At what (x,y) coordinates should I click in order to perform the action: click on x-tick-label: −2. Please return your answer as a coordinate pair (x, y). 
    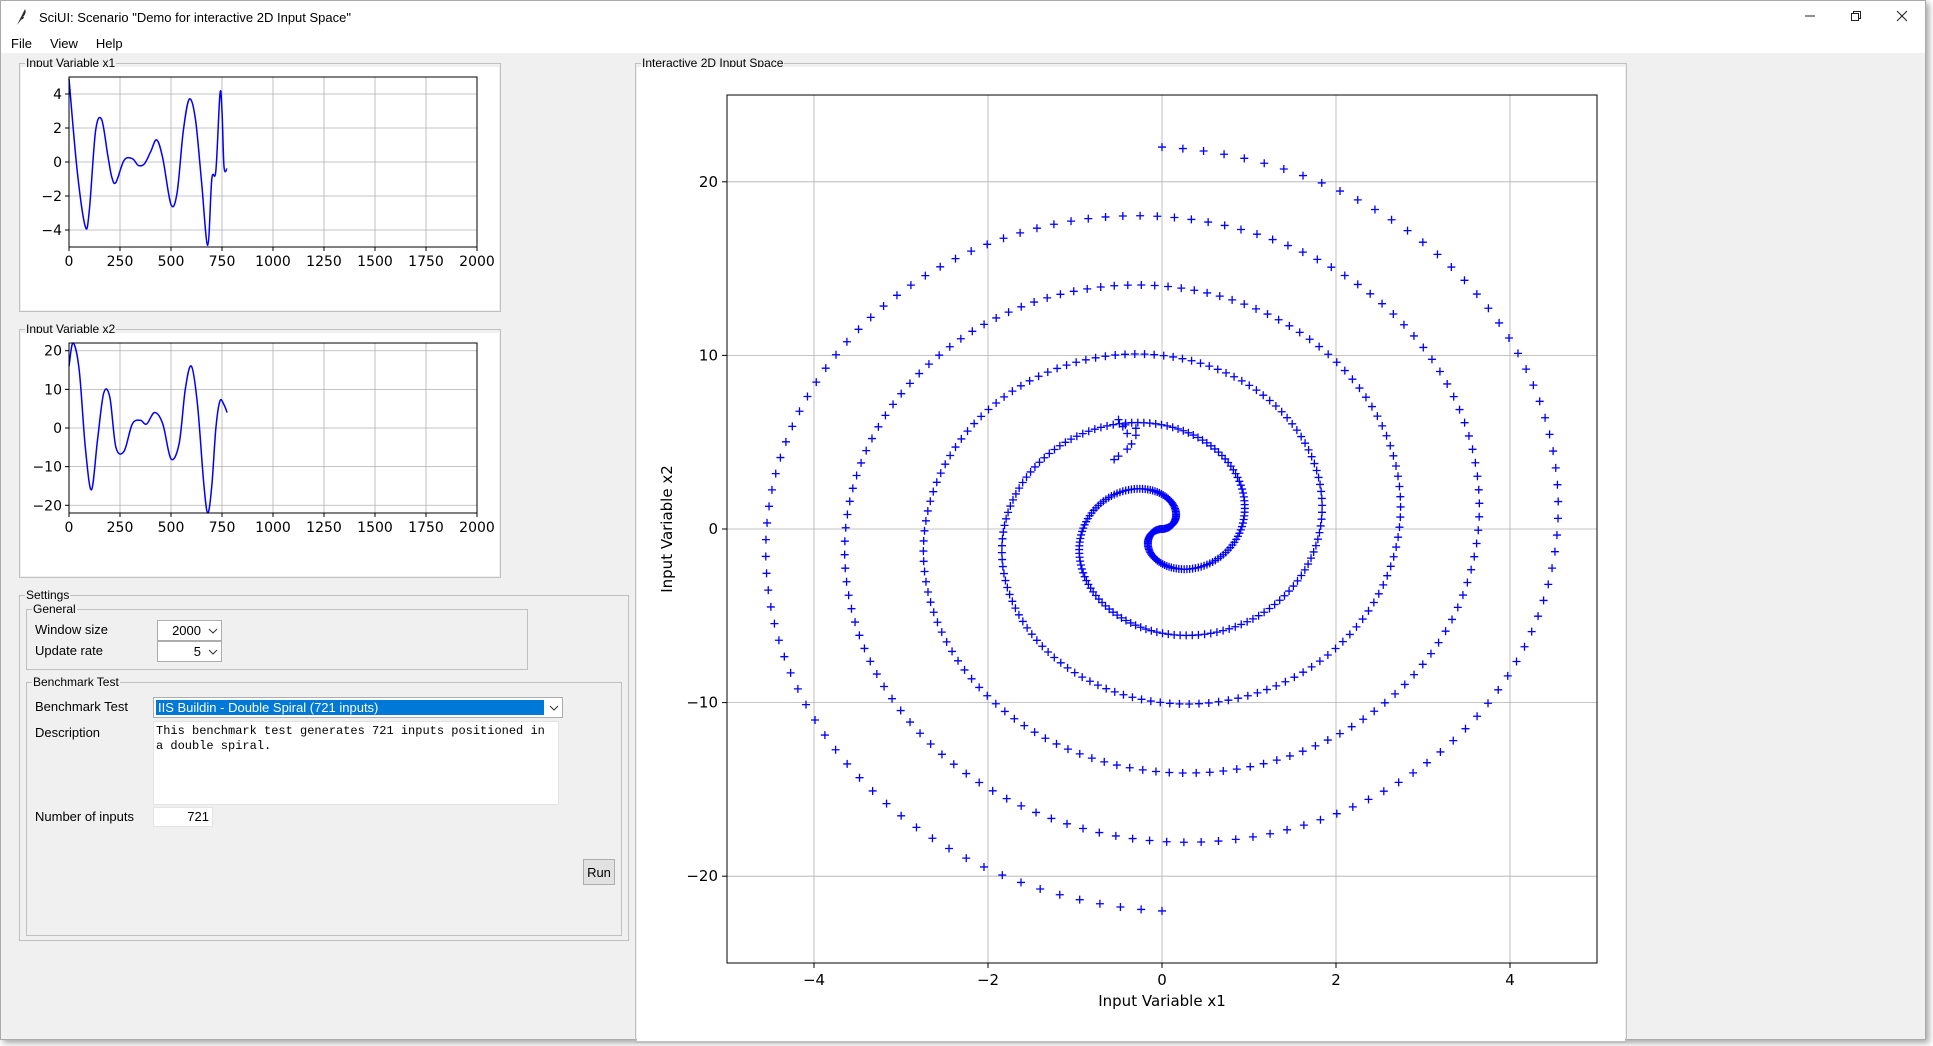
    Looking at the image, I should click on (988, 980).